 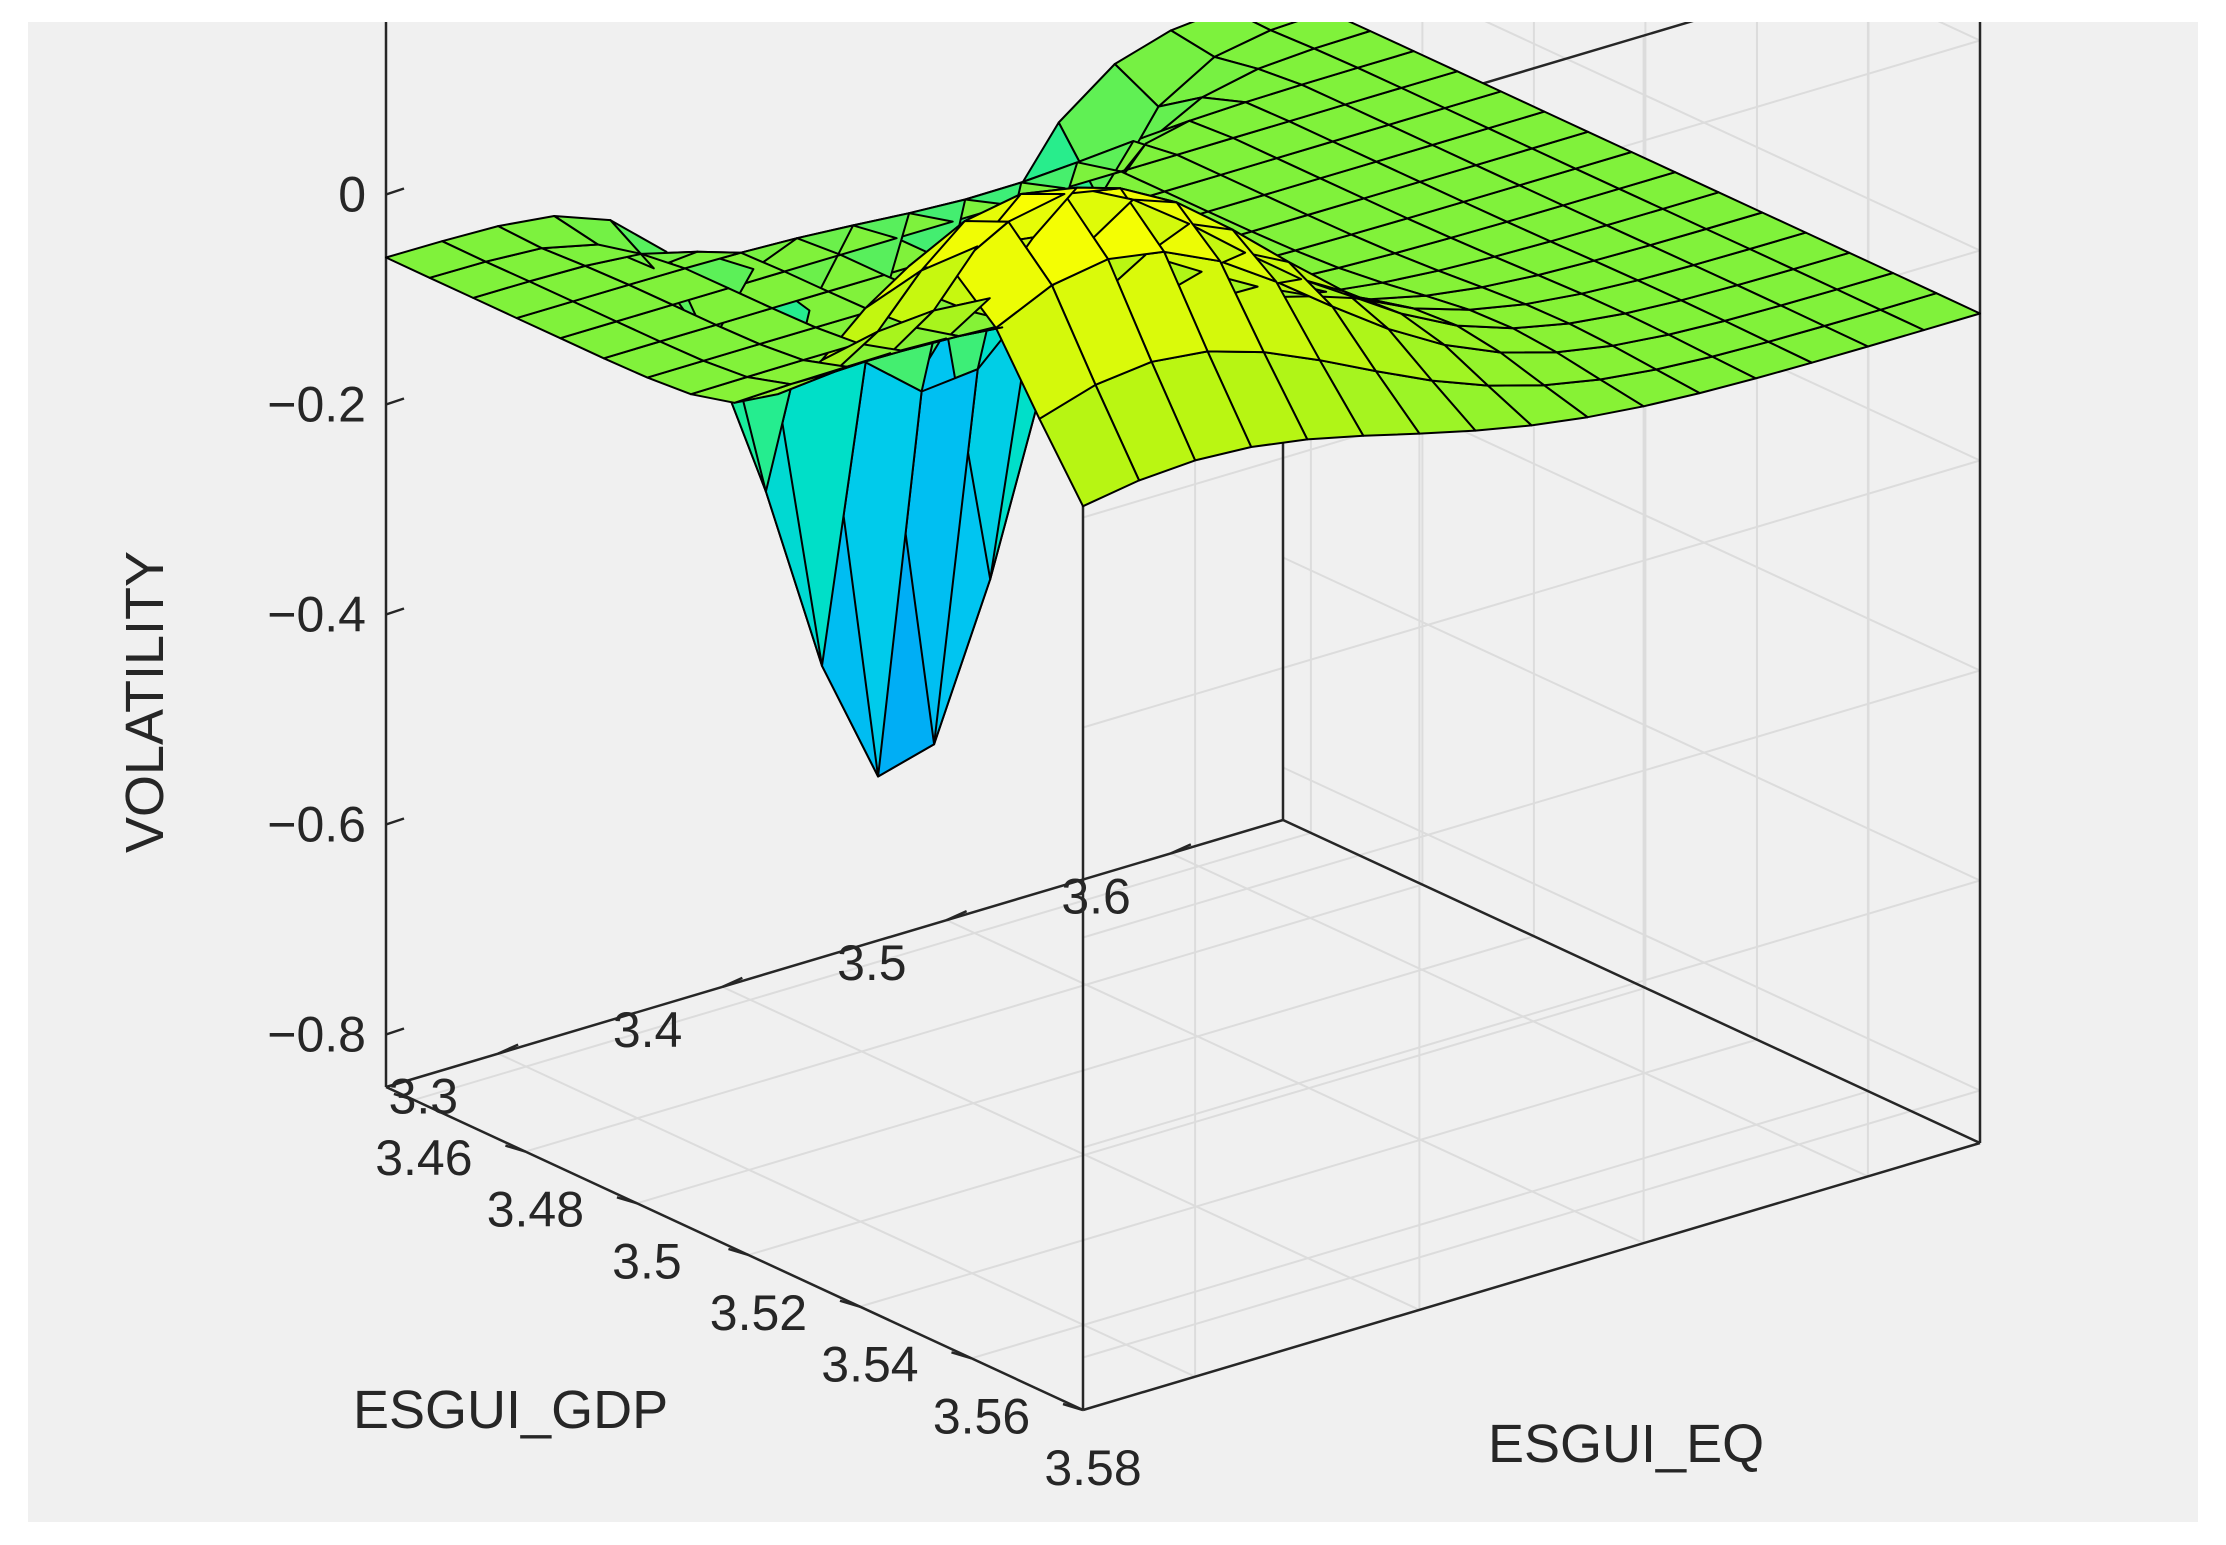 What do you see at coordinates (316, 825) in the screenshot?
I see `z-tick-label: −0.6` at bounding box center [316, 825].